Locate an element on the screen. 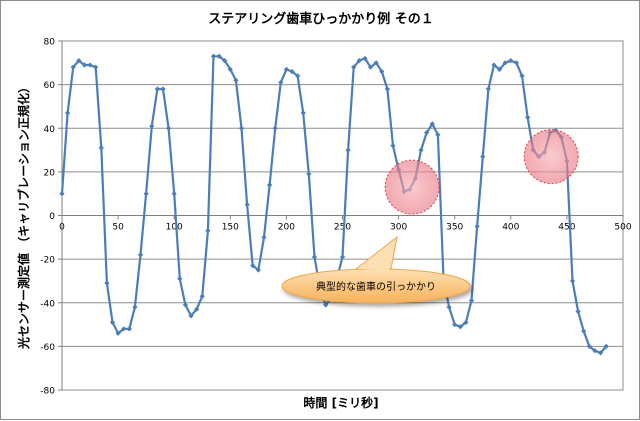  callout-label: 典型的な歯車の引っかかり is located at coordinates (376, 286).